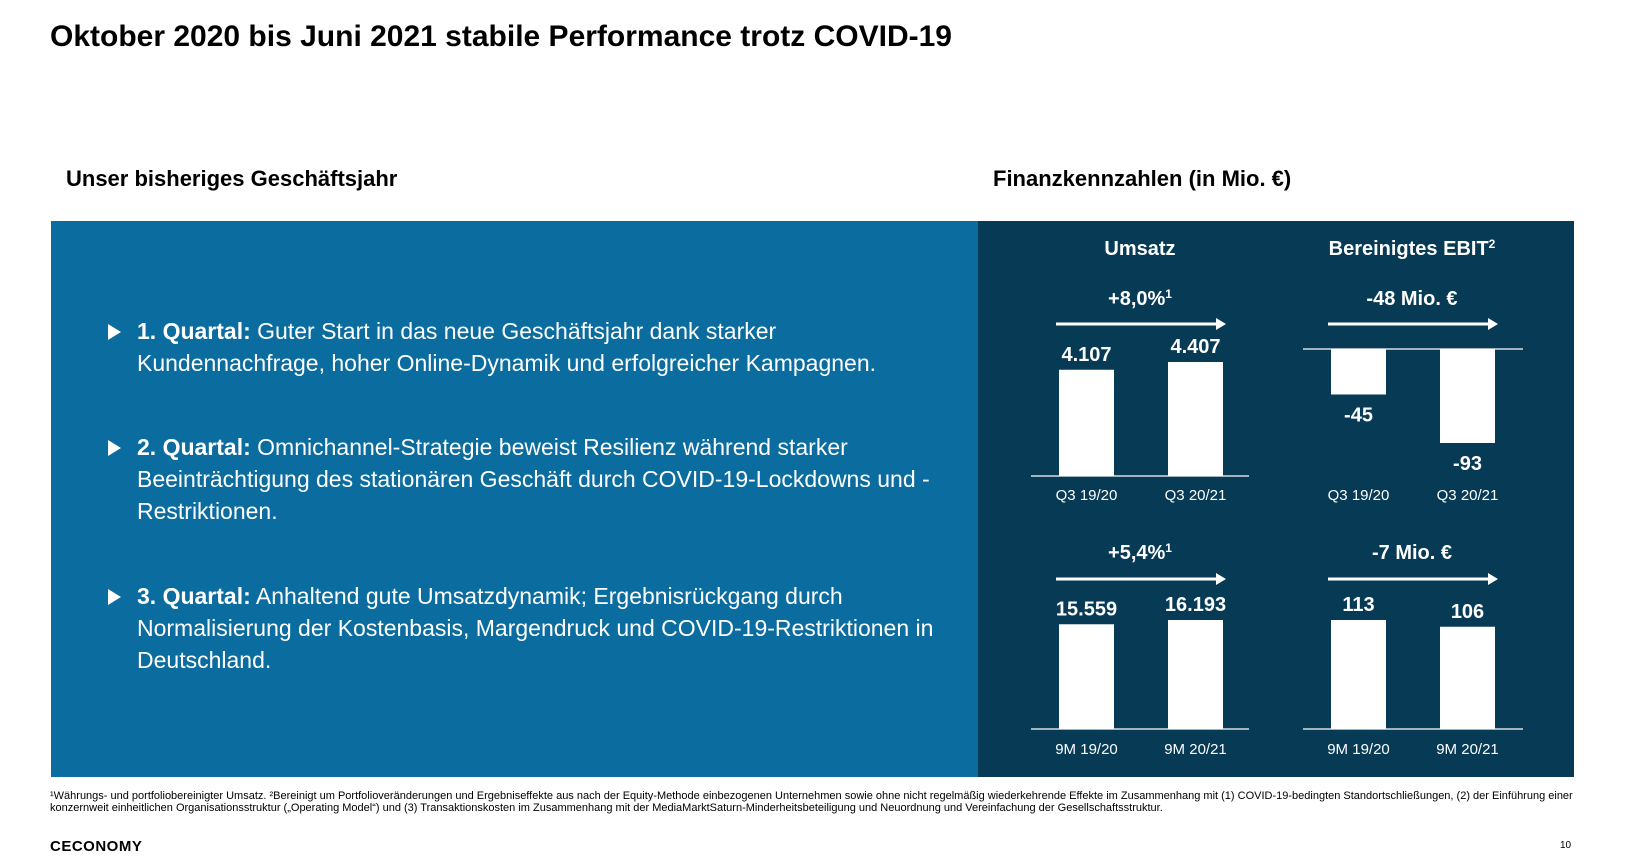 Image resolution: width=1625 pixels, height=860 pixels. I want to click on bullet-label: 2. Quartal:, so click(194, 447).